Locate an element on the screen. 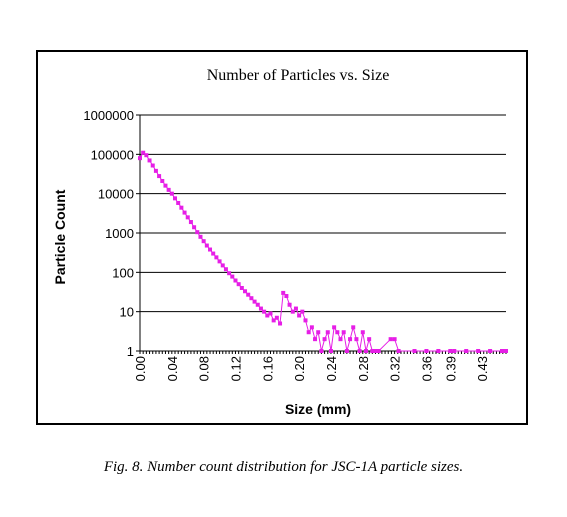 Image resolution: width=567 pixels, height=517 pixels. x-axis-label: Size (mm) is located at coordinates (318, 409).